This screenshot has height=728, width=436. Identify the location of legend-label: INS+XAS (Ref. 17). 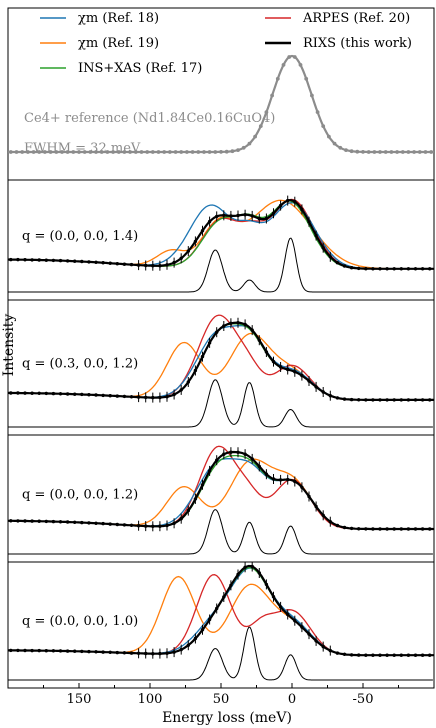
(140, 68).